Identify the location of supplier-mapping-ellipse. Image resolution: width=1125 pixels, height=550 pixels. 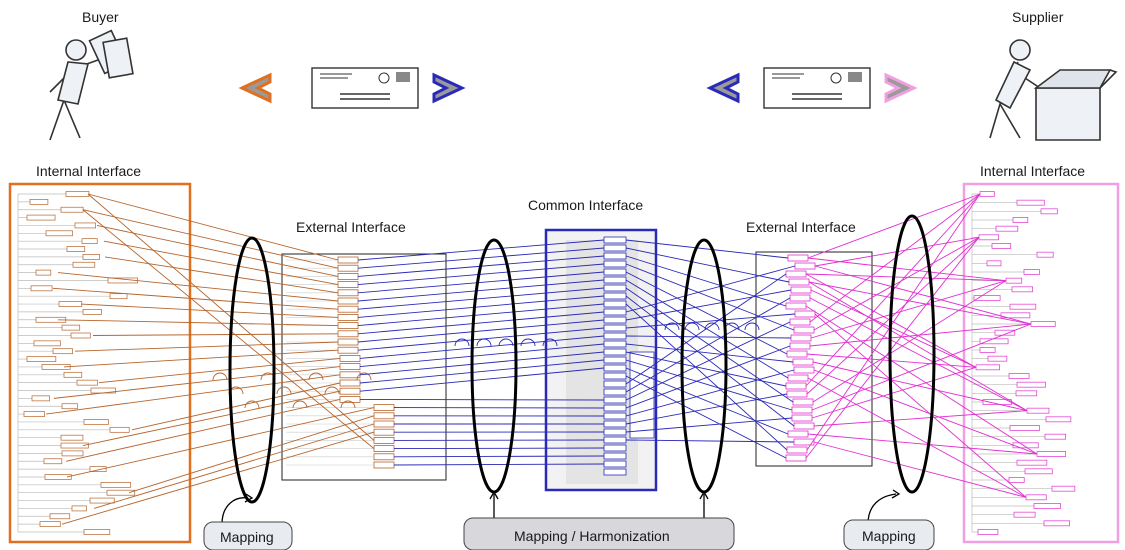
(912, 354).